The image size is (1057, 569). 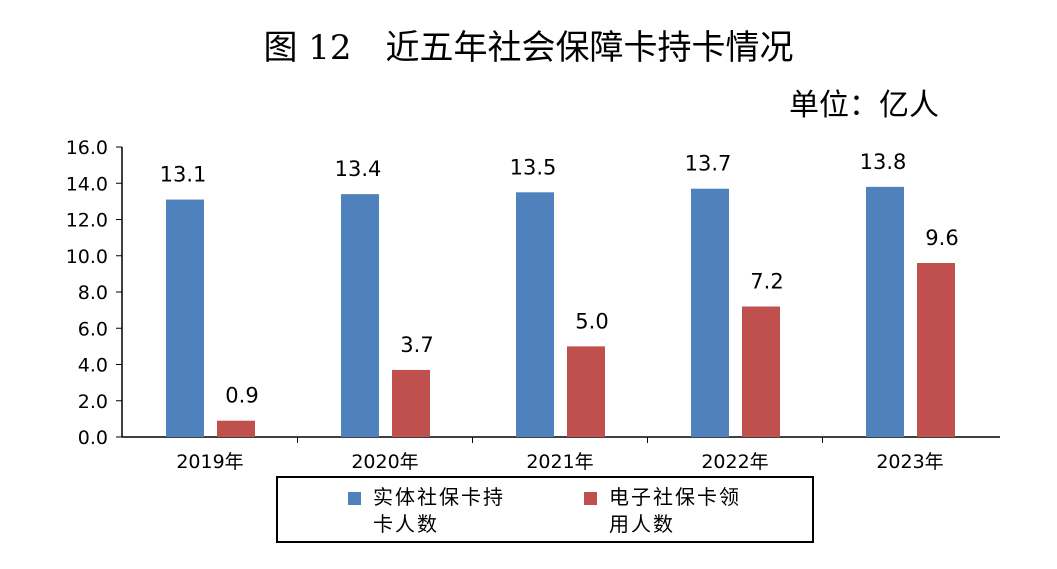 What do you see at coordinates (941, 238) in the screenshot?
I see `data-label: 9.6` at bounding box center [941, 238].